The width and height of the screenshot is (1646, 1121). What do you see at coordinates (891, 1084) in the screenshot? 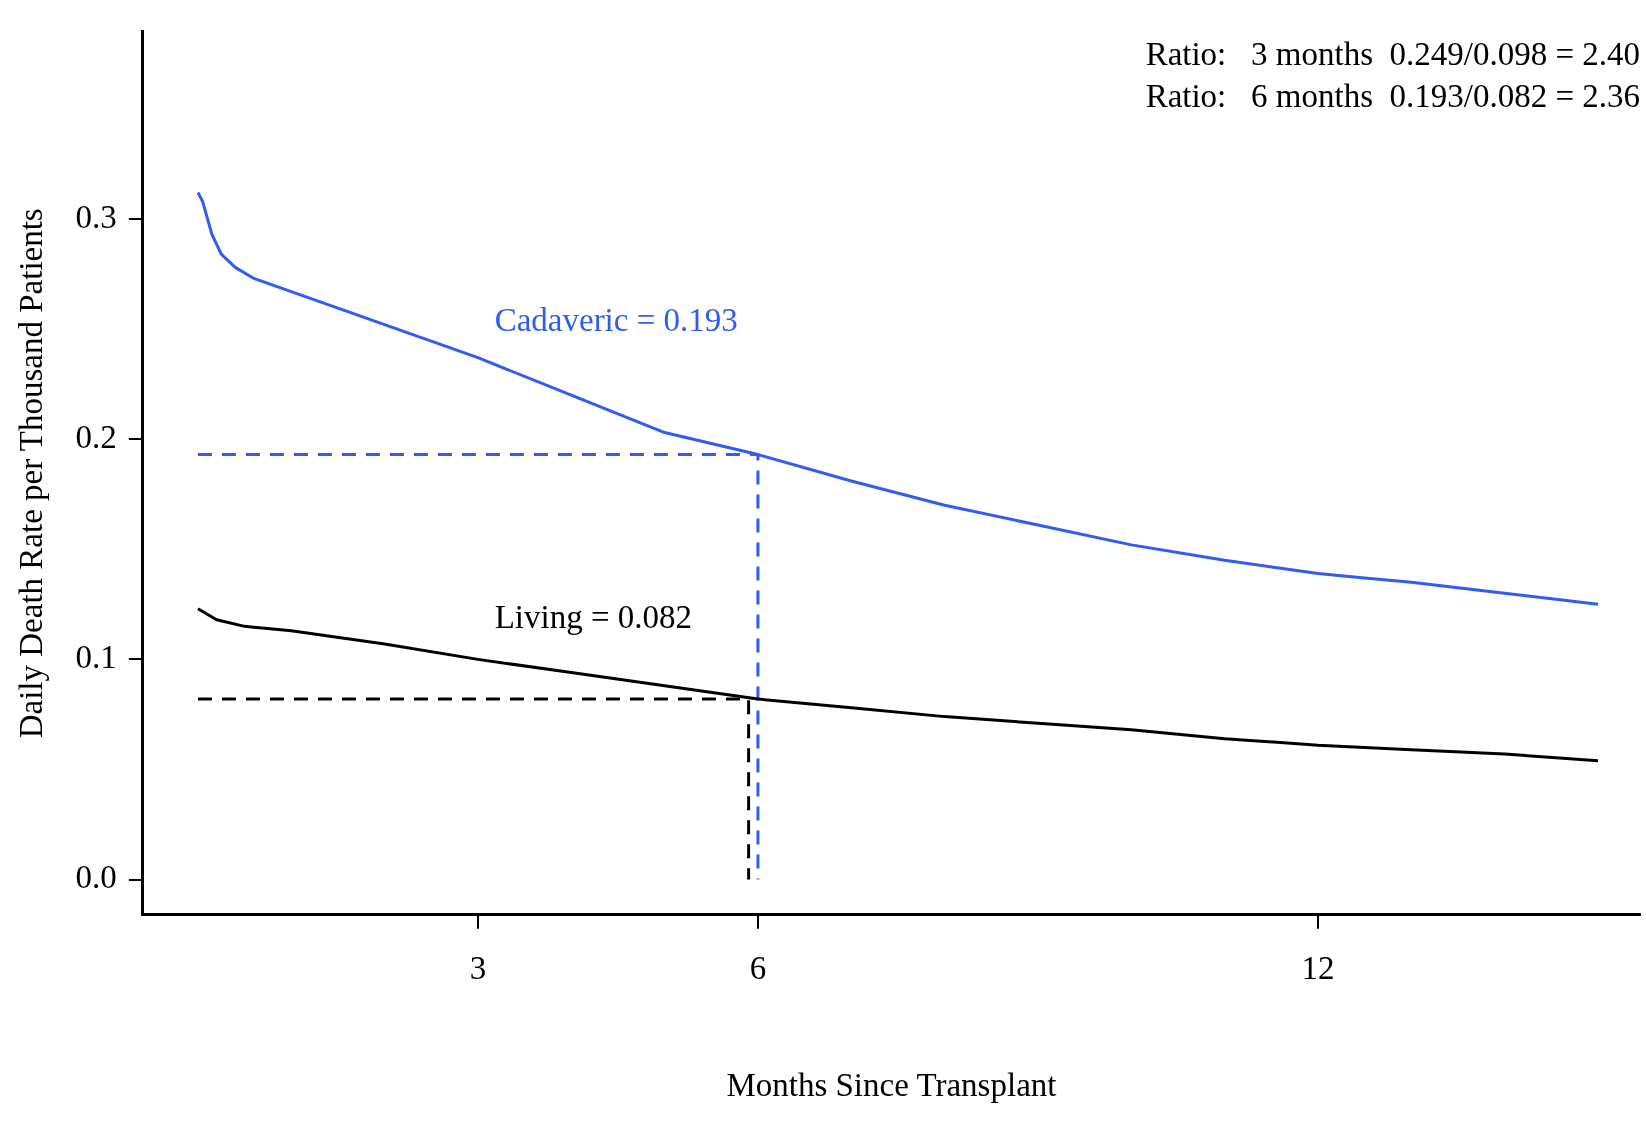
I see `x-axis-title: Months Since Transplant` at bounding box center [891, 1084].